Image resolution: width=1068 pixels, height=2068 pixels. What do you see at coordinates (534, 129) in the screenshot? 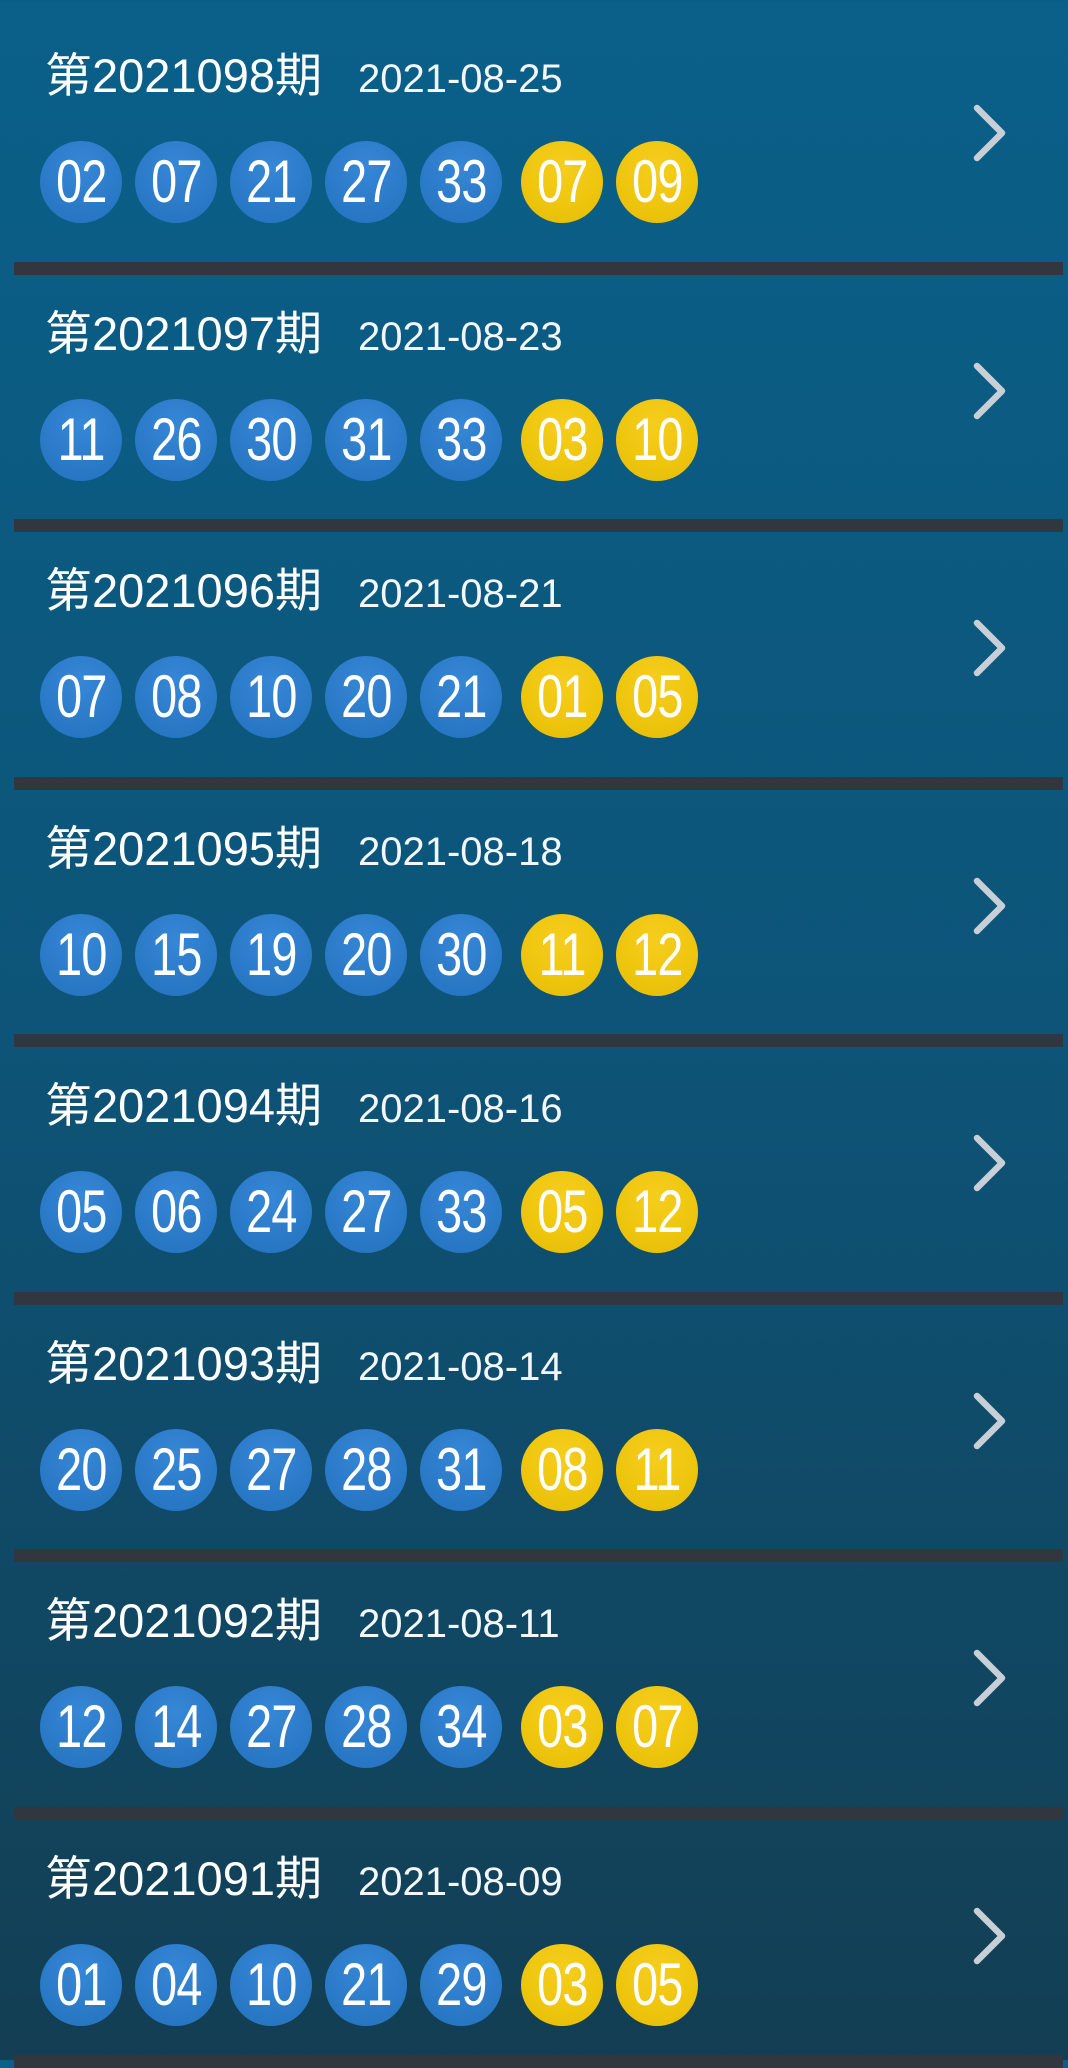
I see `lottery-result-row: 第2021098期 2021-08-25 02 07 21 27 33 07 09` at bounding box center [534, 129].